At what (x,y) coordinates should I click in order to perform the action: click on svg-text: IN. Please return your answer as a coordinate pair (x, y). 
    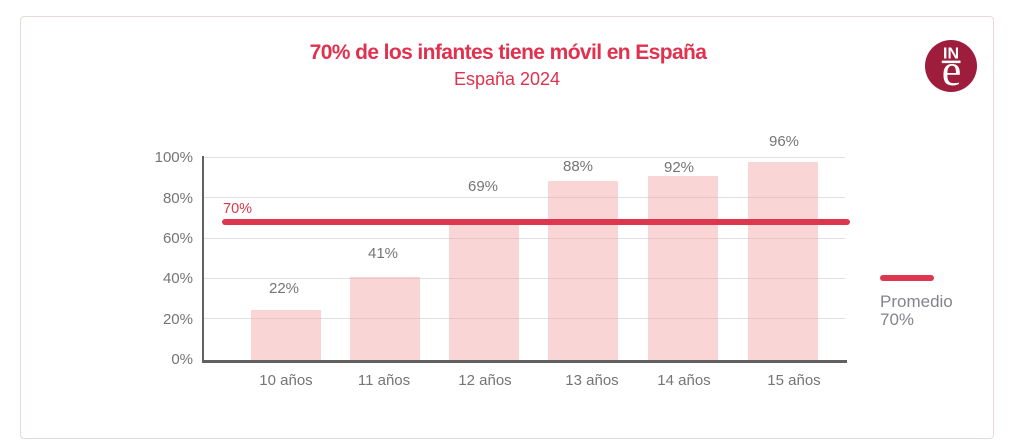
    Looking at the image, I should click on (951, 54).